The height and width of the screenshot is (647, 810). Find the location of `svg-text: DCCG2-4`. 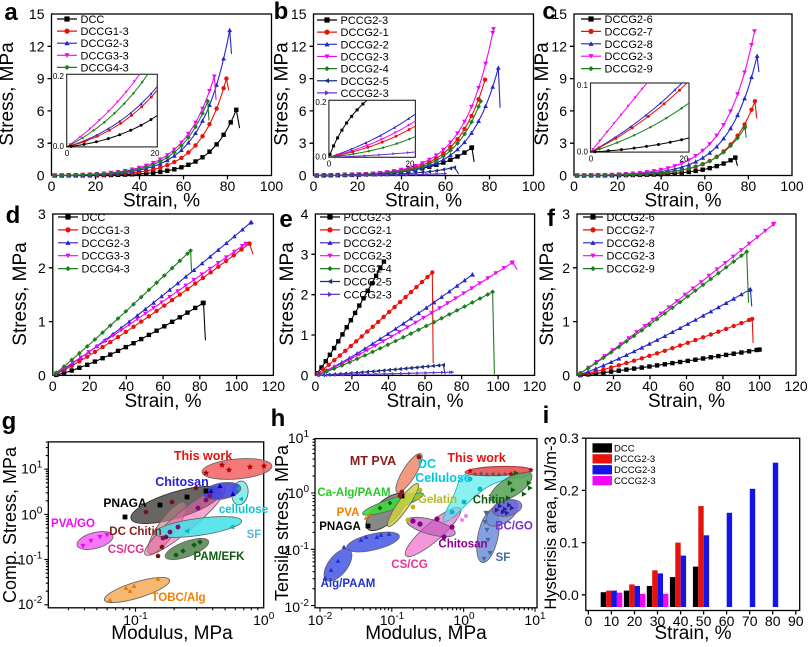

svg-text: DCCG2-4 is located at coordinates (368, 270).